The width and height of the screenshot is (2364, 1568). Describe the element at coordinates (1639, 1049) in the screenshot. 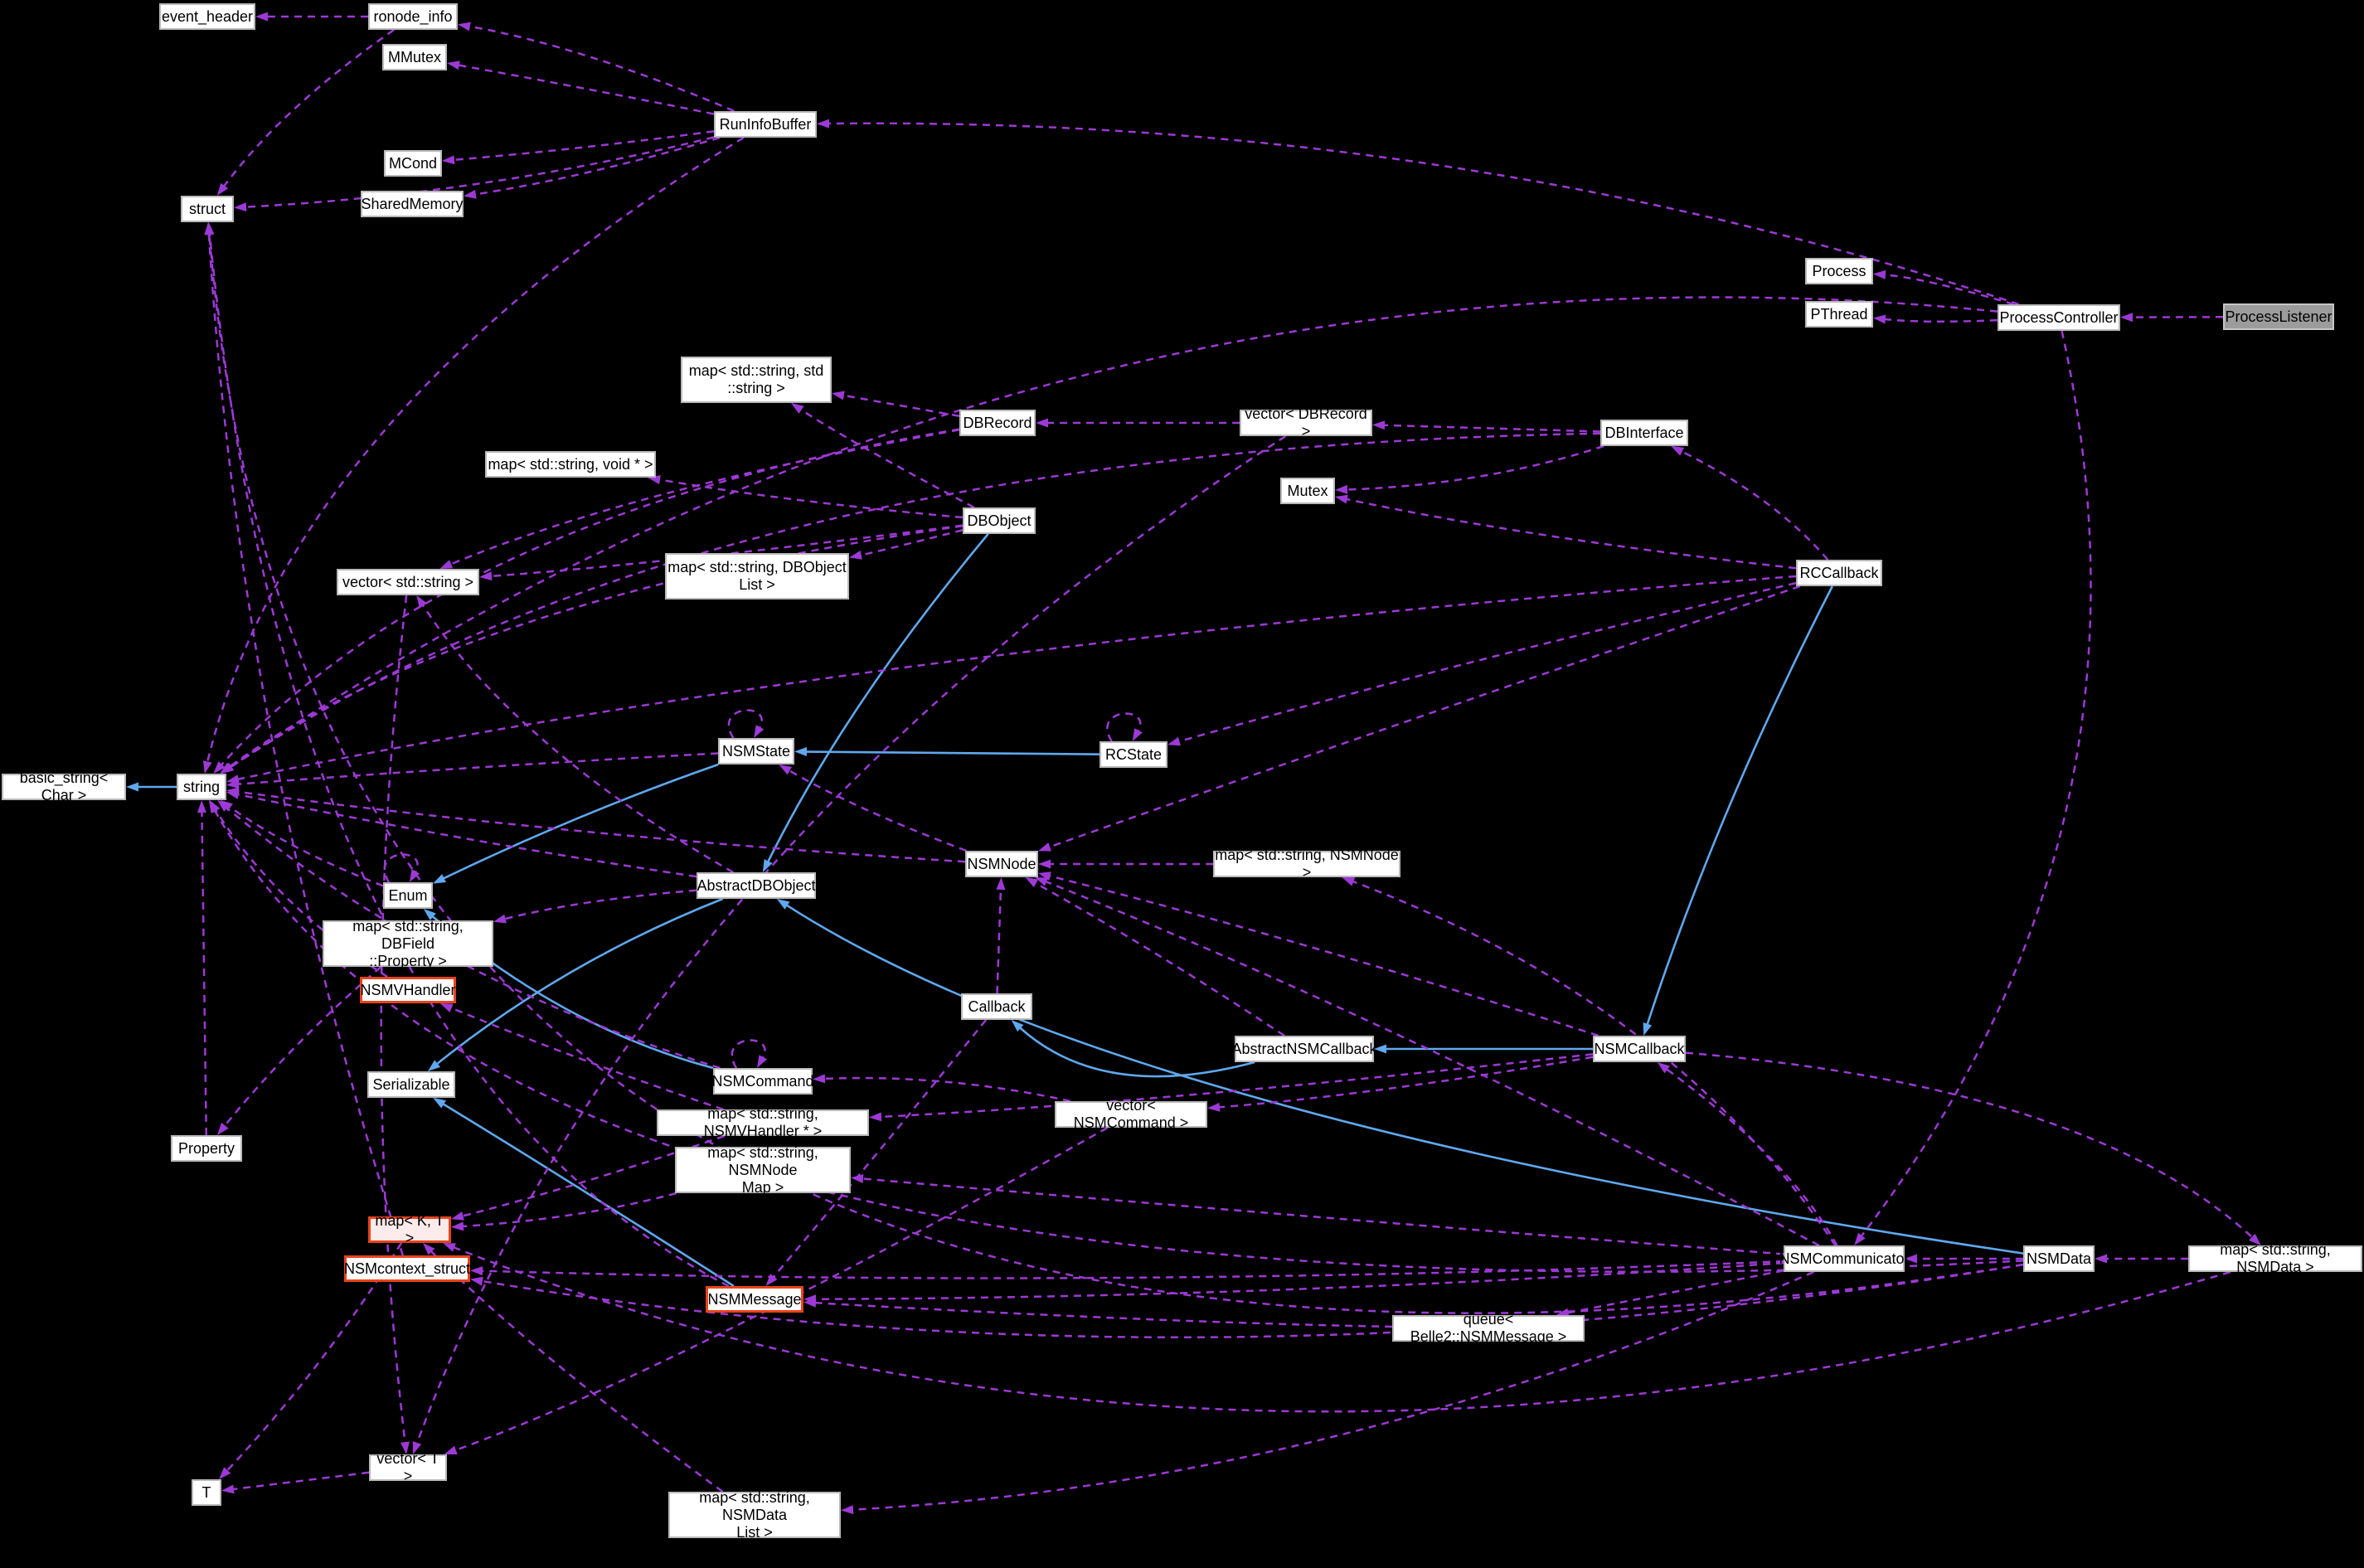

I see `node-nsmcallback: NSMCallback` at that location.